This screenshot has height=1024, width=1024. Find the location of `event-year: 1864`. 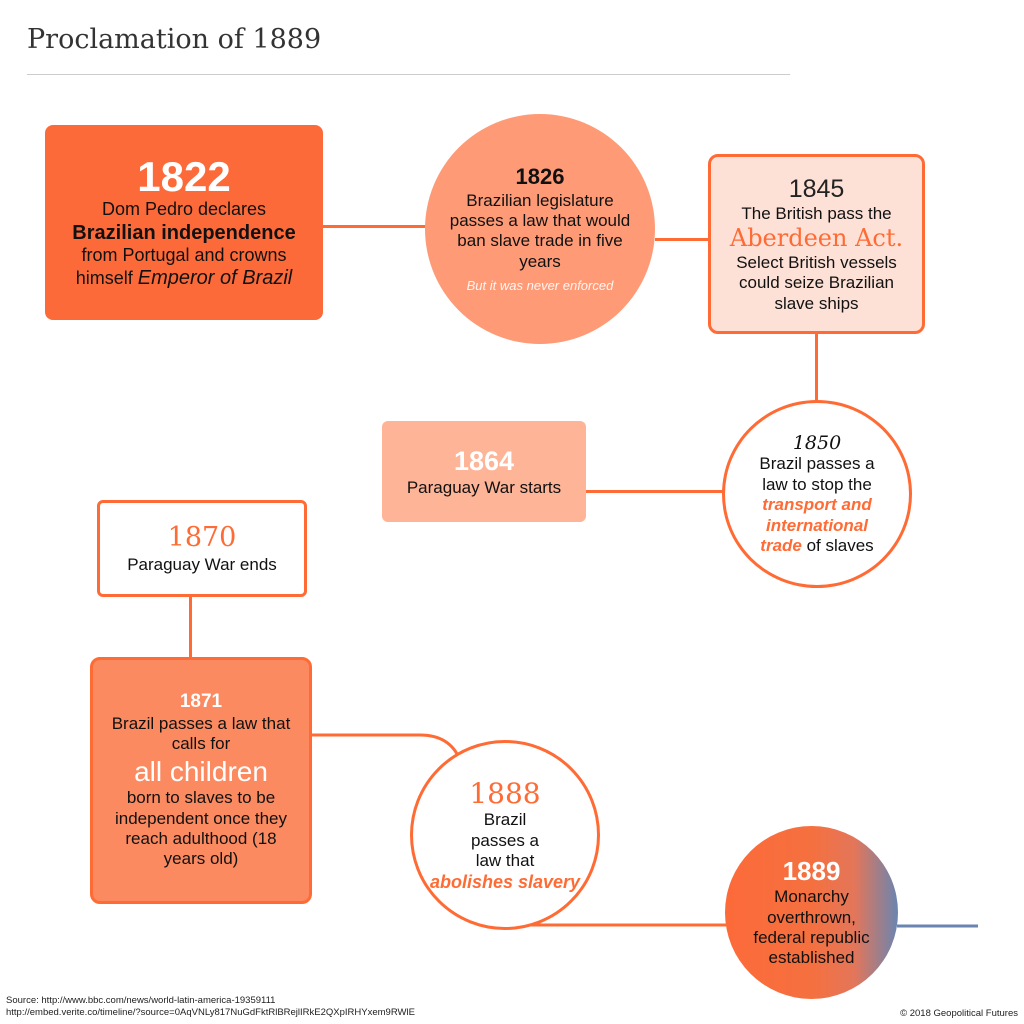

event-year: 1864 is located at coordinates (484, 461).